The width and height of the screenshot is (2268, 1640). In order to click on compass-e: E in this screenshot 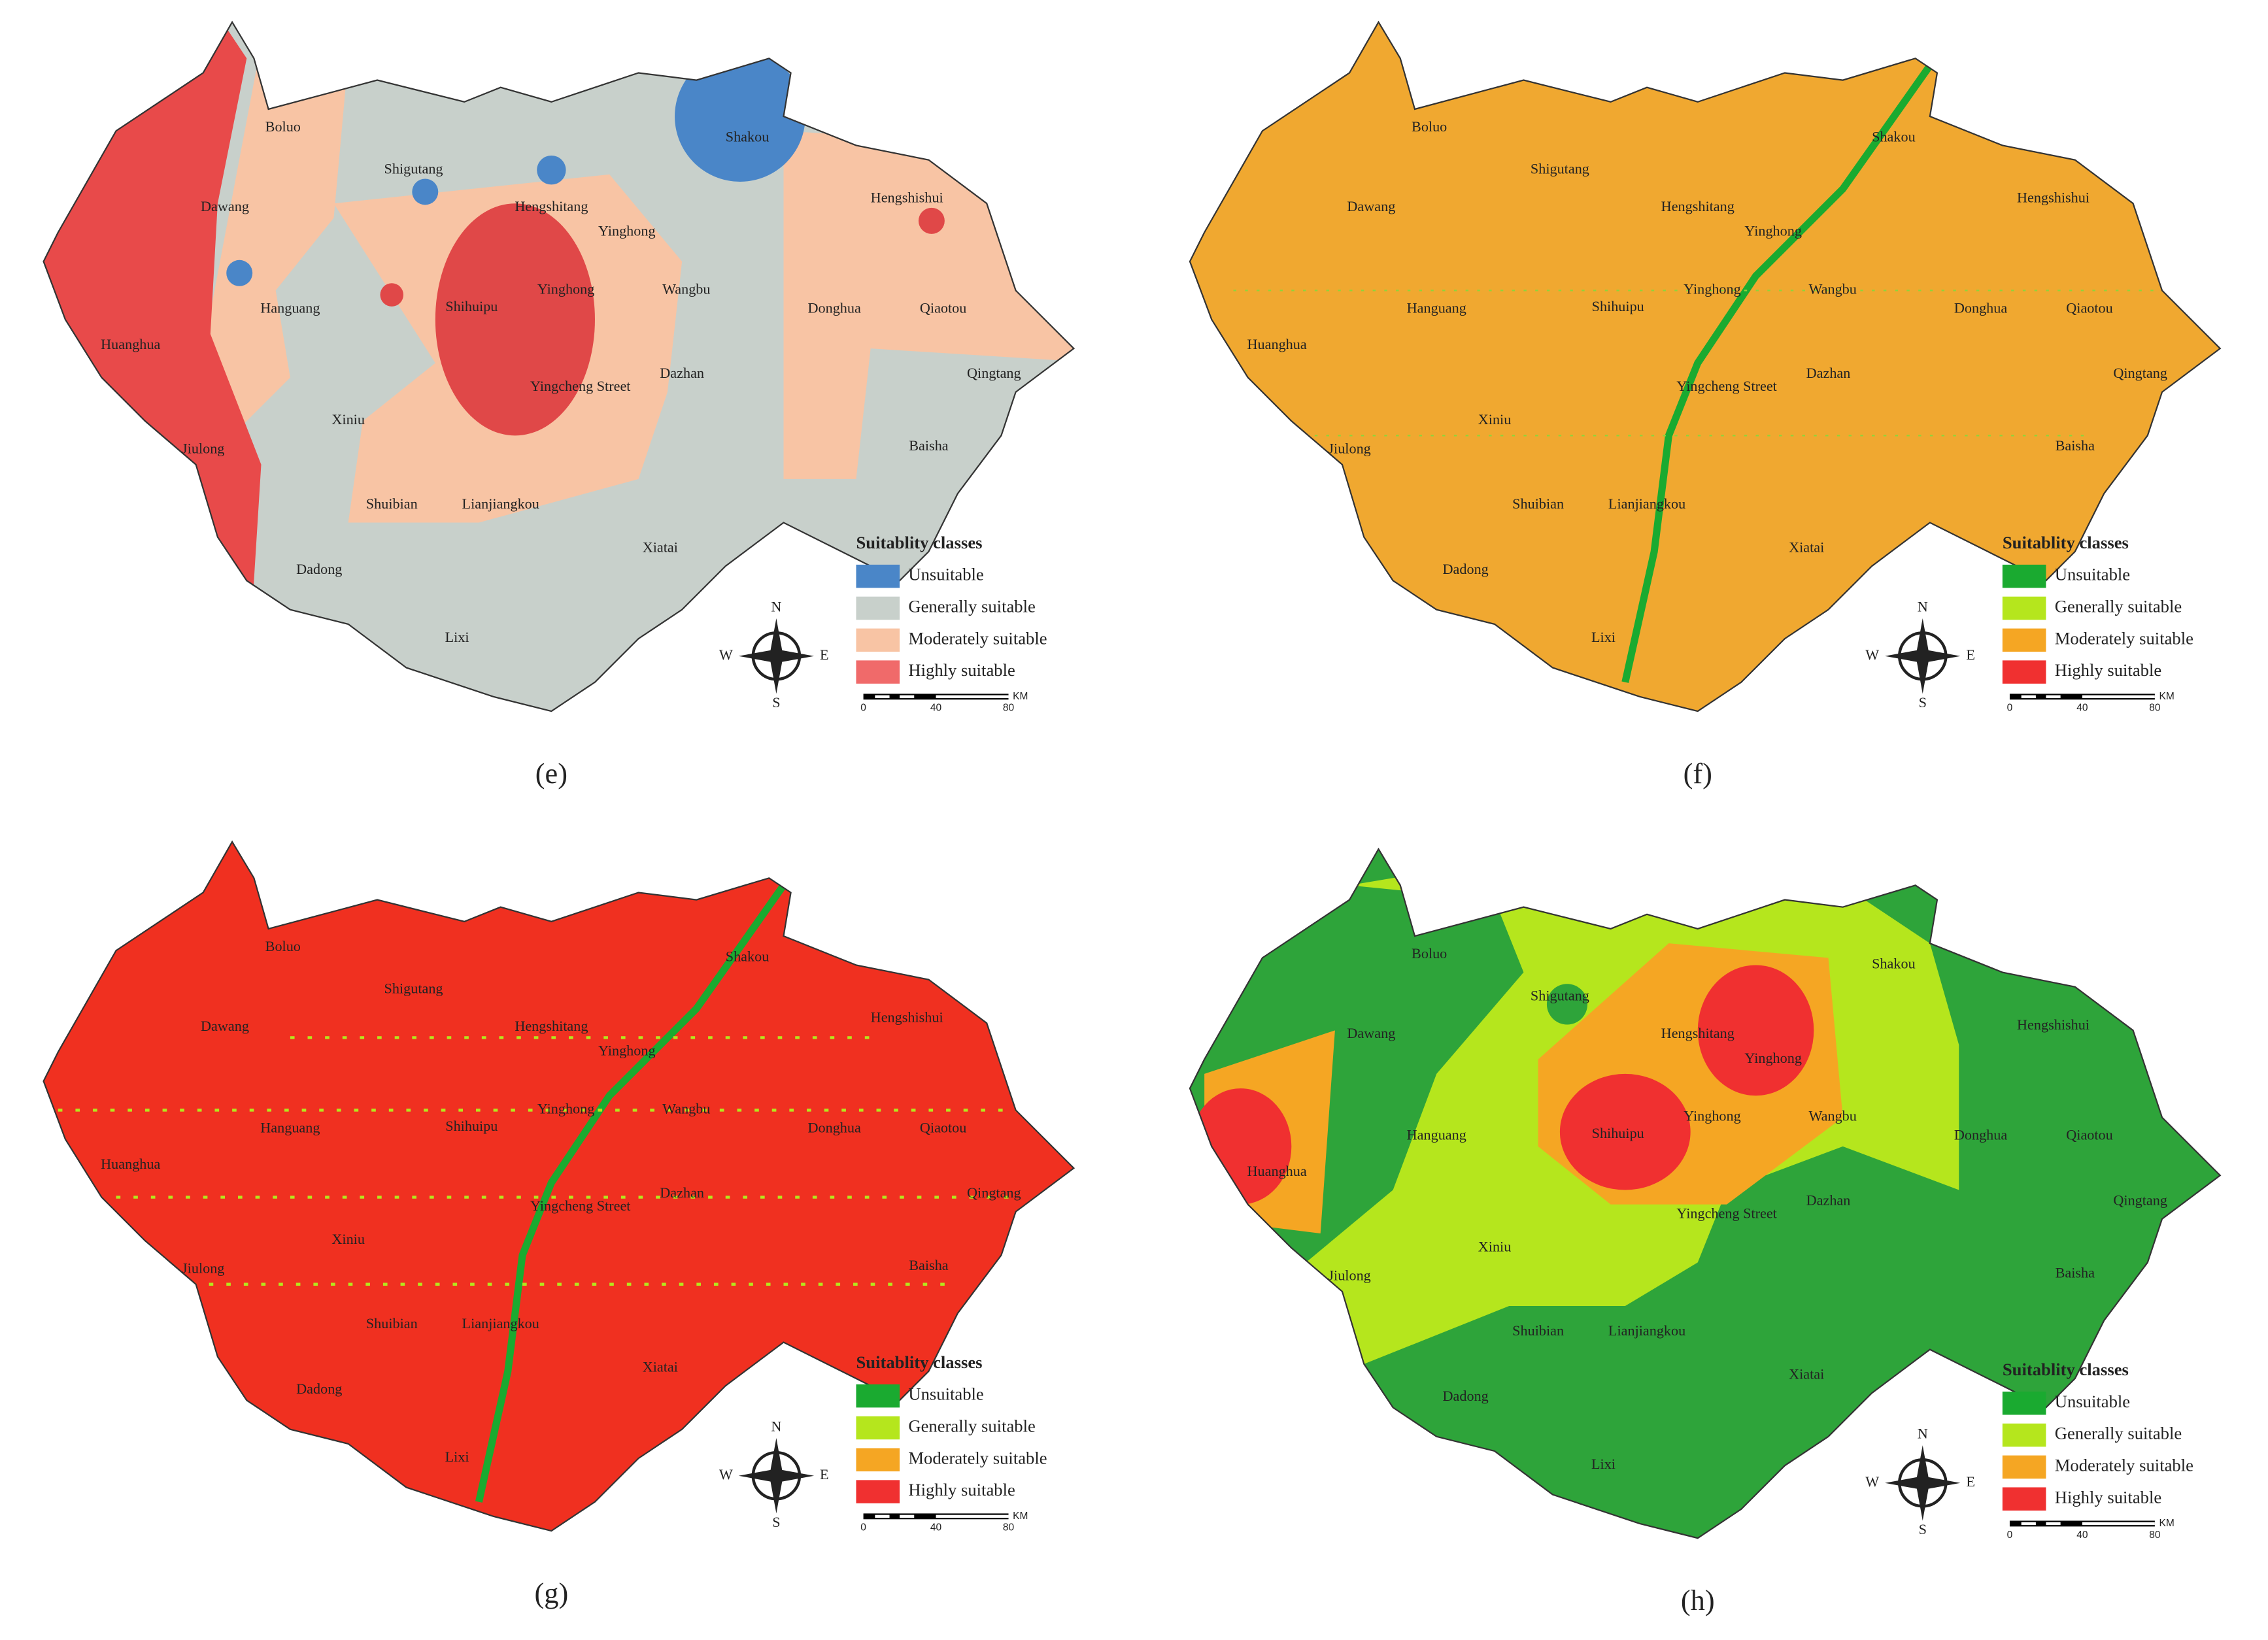, I will do `click(1970, 1481)`.